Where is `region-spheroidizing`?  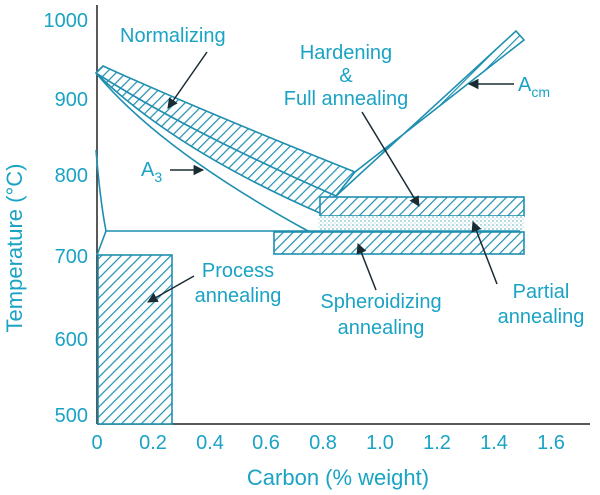 region-spheroidizing is located at coordinates (399, 243).